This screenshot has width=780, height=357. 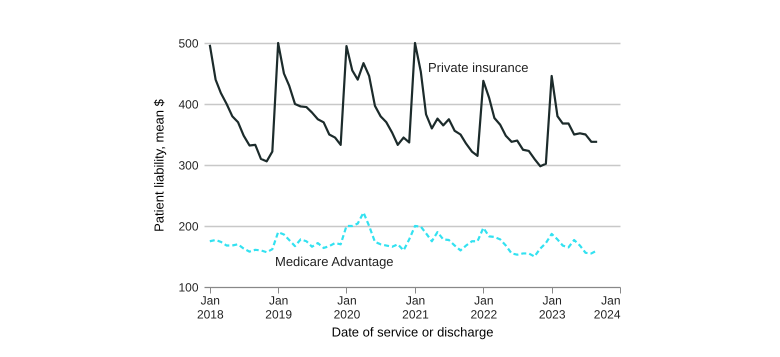 What do you see at coordinates (158, 165) in the screenshot?
I see `y-axis-title: Patient liability, mean $` at bounding box center [158, 165].